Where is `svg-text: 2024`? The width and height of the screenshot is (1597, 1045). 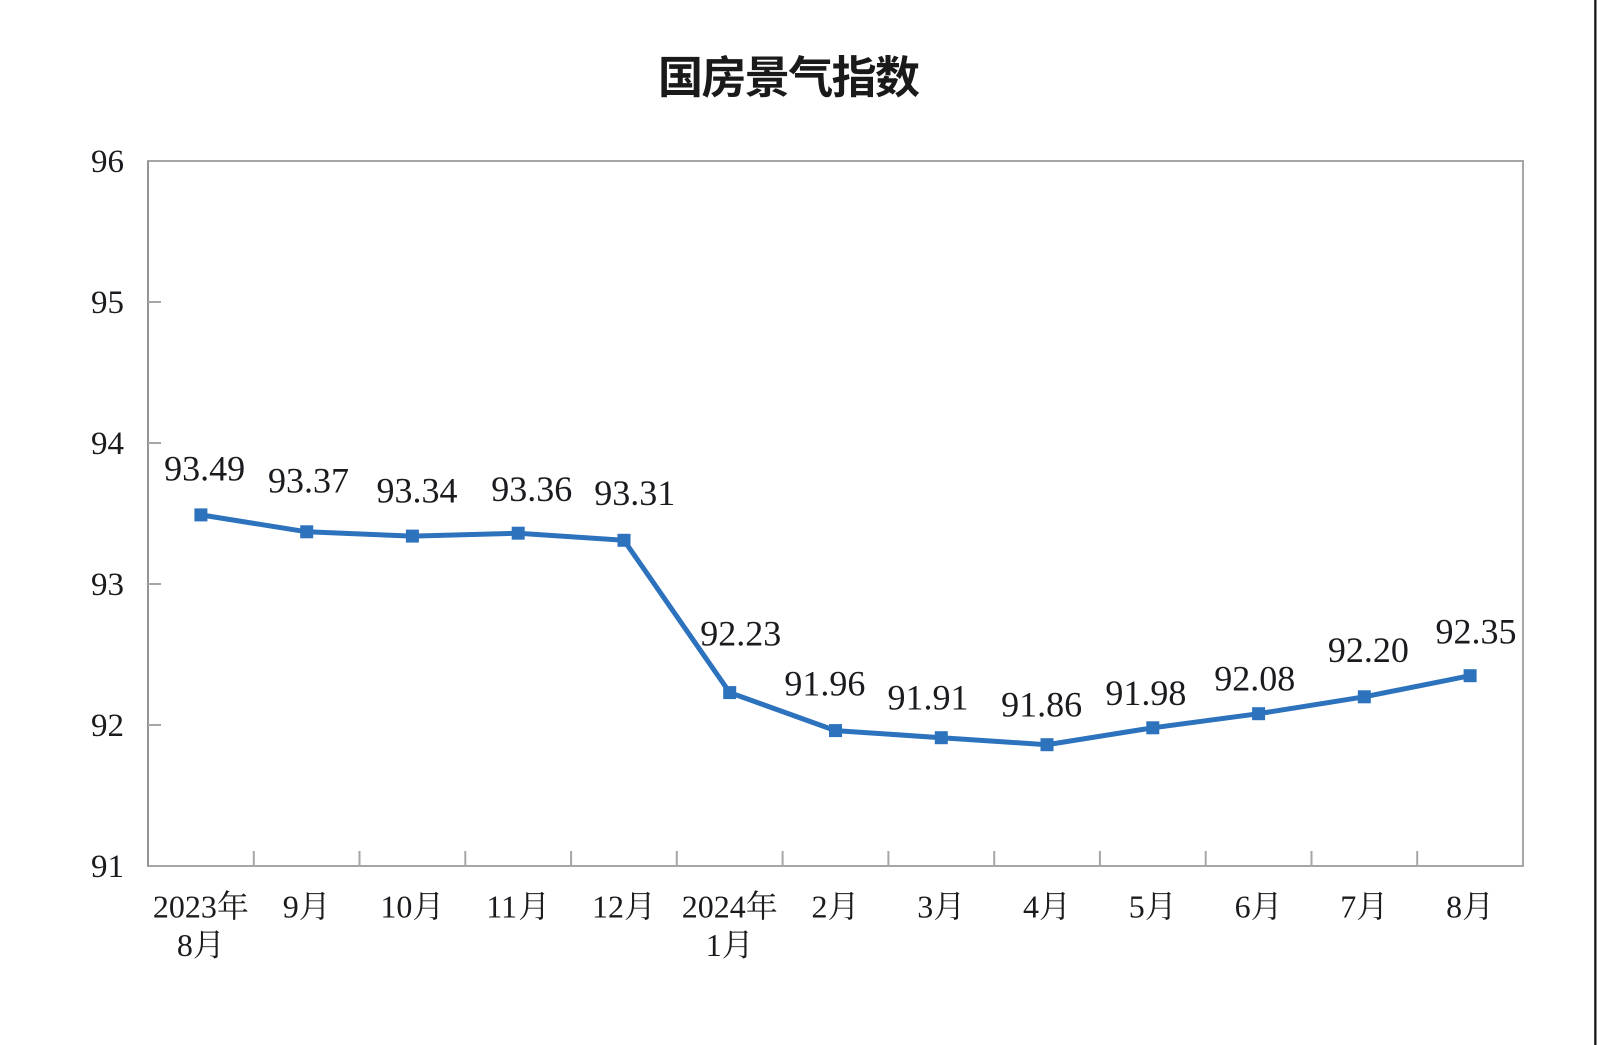 svg-text: 2024 is located at coordinates (714, 907).